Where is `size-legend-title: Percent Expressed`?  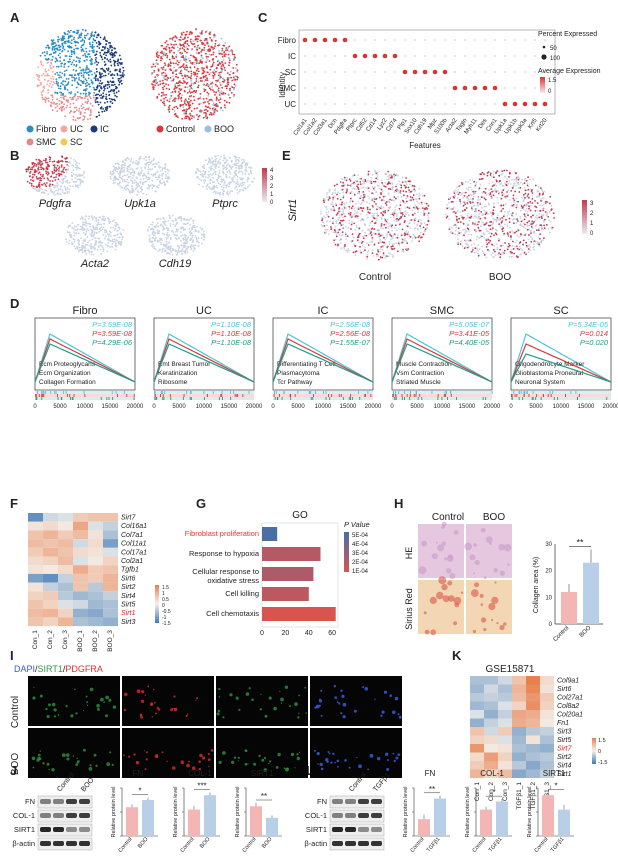
size-legend-title: Percent Expressed is located at coordinates (567, 34).